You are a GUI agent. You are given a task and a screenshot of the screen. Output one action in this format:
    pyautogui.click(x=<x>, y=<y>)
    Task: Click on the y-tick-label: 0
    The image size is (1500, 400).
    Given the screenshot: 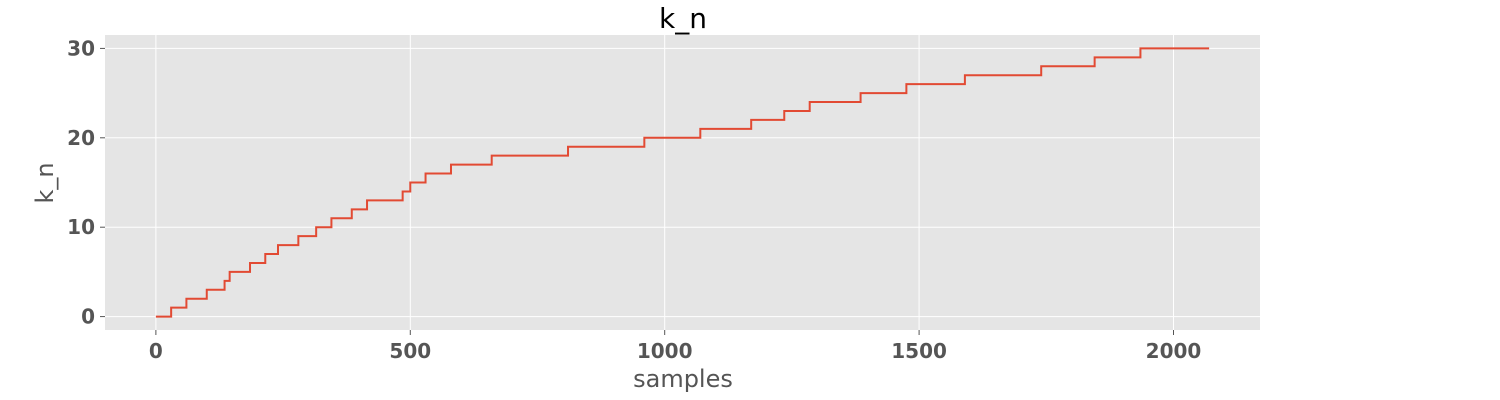 What is the action you would take?
    pyautogui.click(x=88, y=317)
    